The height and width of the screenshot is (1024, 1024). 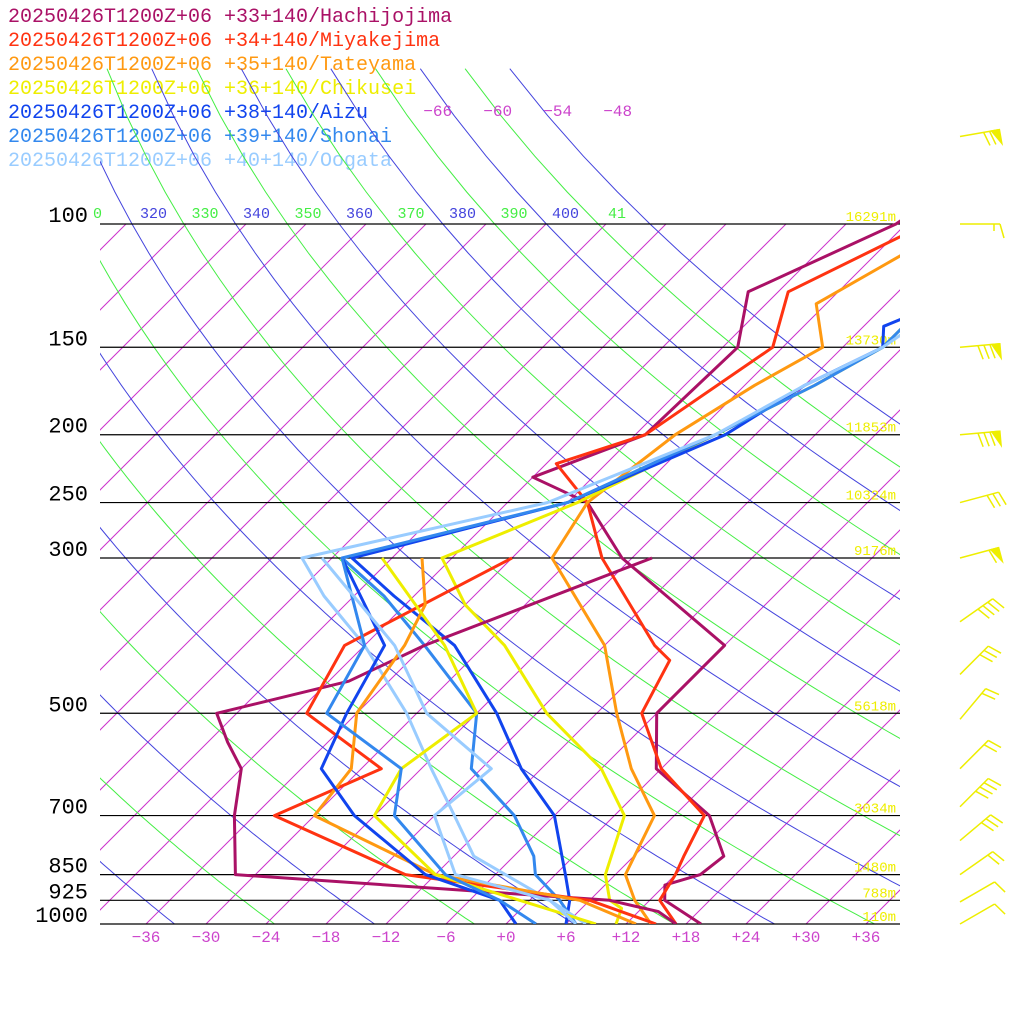 I want to click on x-tick-label: −36, so click(x=146, y=938).